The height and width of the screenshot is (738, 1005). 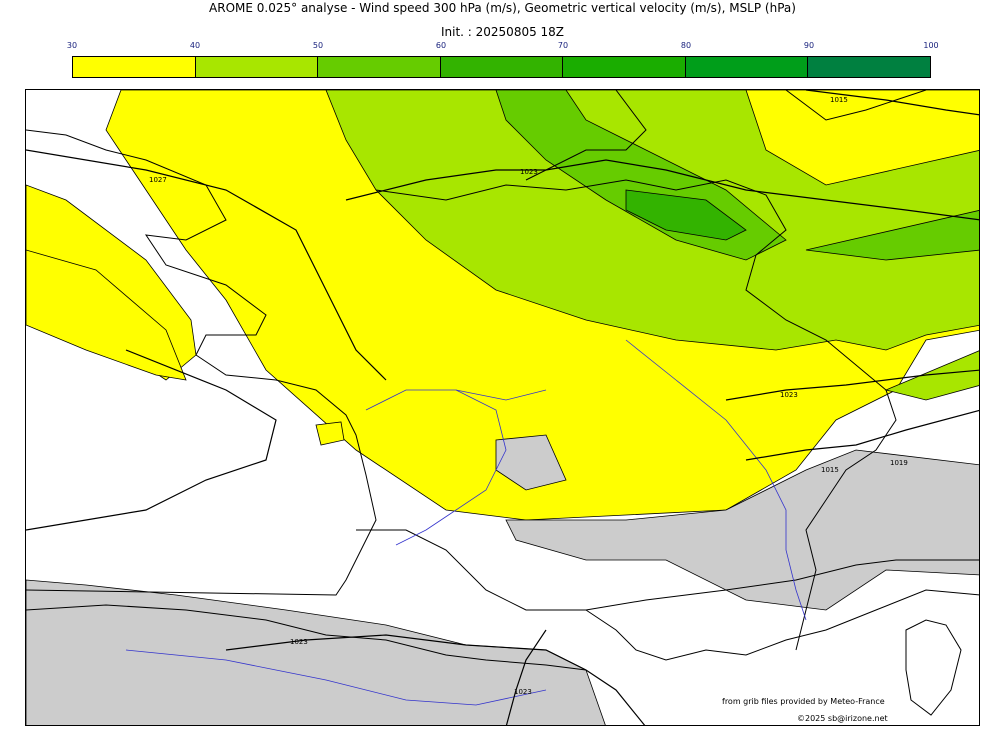 What do you see at coordinates (563, 45) in the screenshot?
I see `colorbar-tick: 70` at bounding box center [563, 45].